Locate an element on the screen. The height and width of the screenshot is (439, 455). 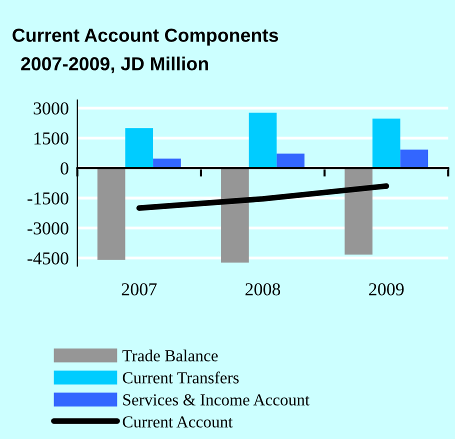
y-tick-label: -1500 is located at coordinates (48, 198).